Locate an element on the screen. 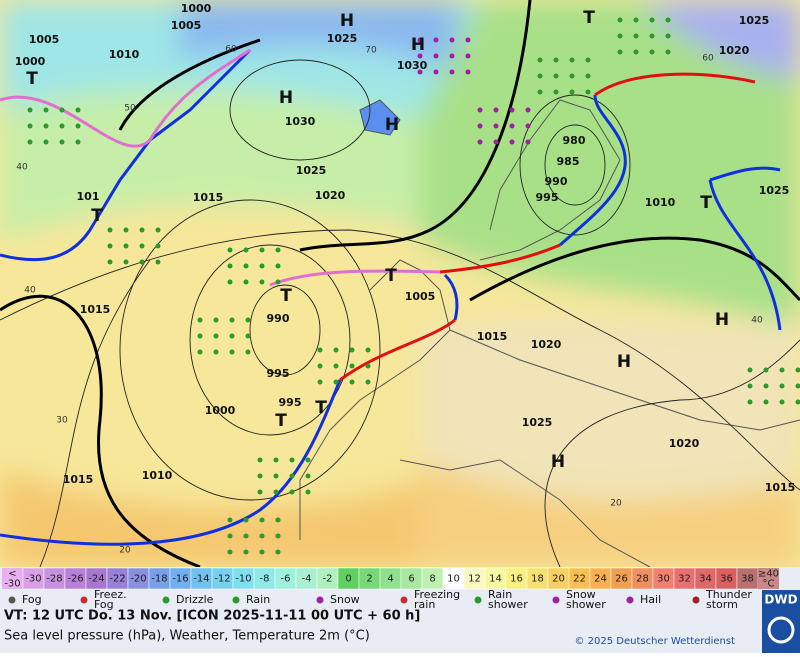 This screenshot has width=800, height=657. scale-label: -20 is located at coordinates (138, 579).